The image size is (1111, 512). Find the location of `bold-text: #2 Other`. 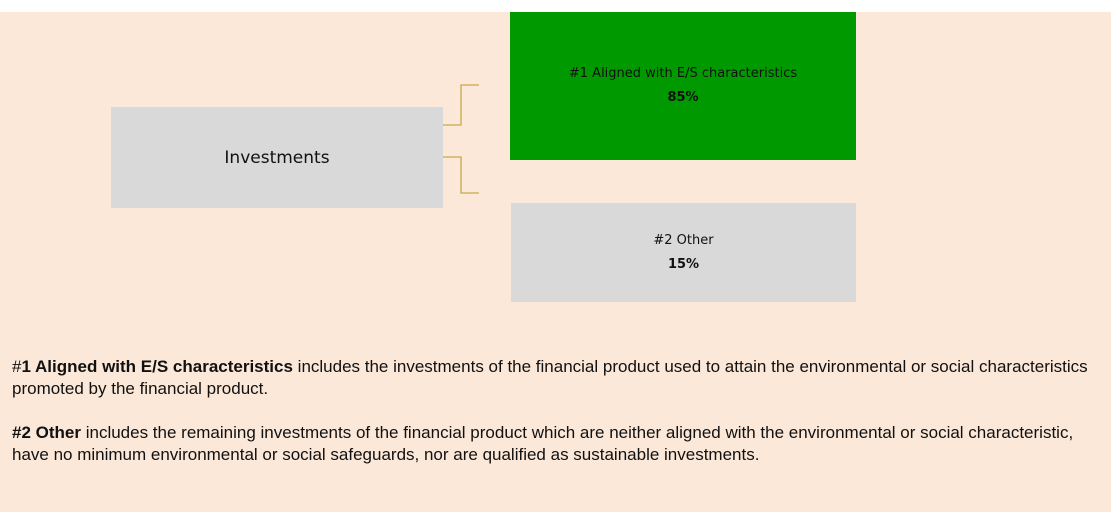

bold-text: #2 Other is located at coordinates (46, 432).